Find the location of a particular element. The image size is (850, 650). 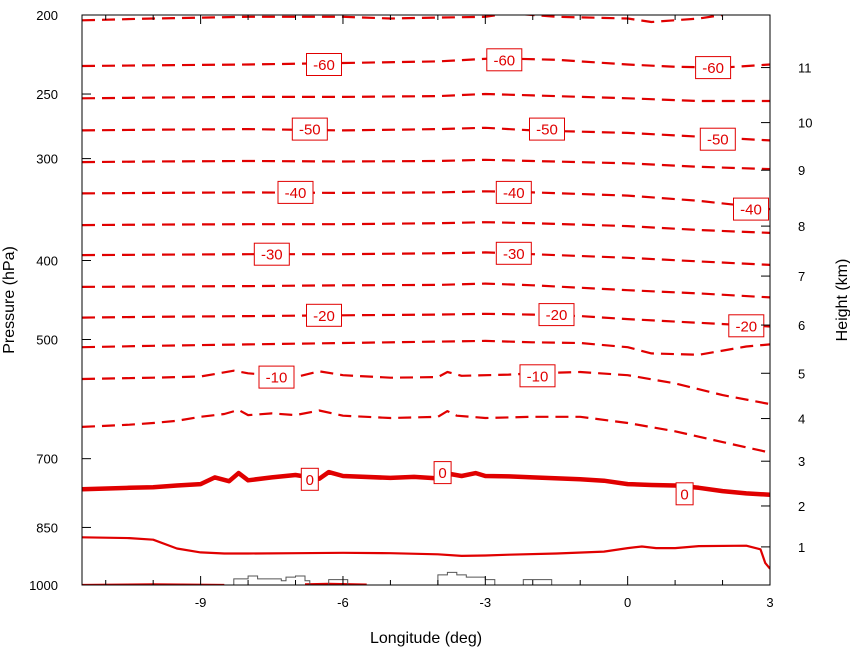

y2-tick-label: 9 is located at coordinates (801, 170).